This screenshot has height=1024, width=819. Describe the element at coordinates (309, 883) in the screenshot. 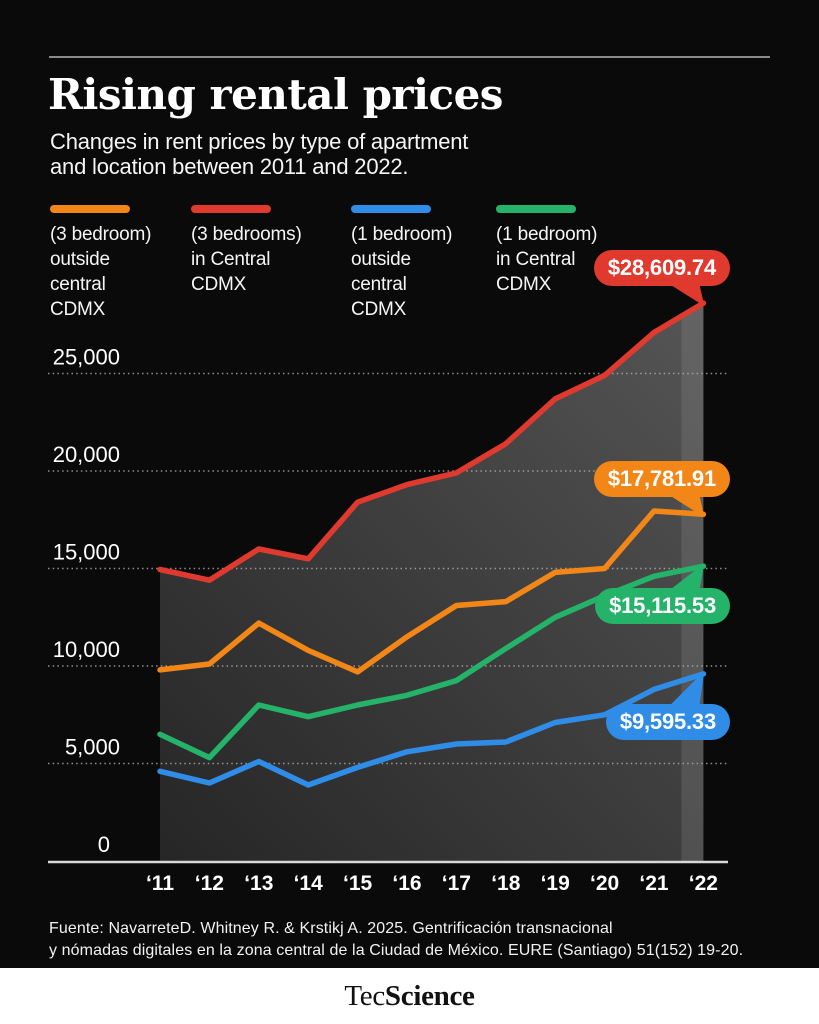

I see `x-tick-label: ‘14` at that location.